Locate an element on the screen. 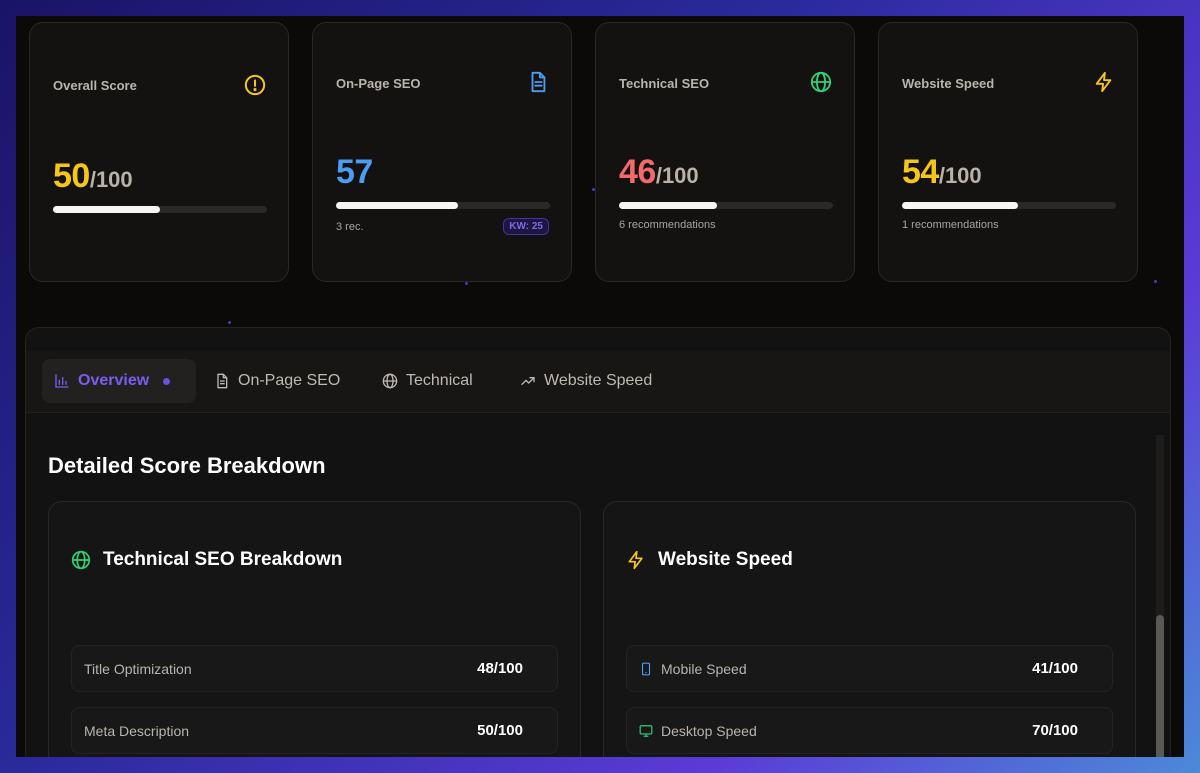  section-title: Detailed Score Breakdown is located at coordinates (187, 465).